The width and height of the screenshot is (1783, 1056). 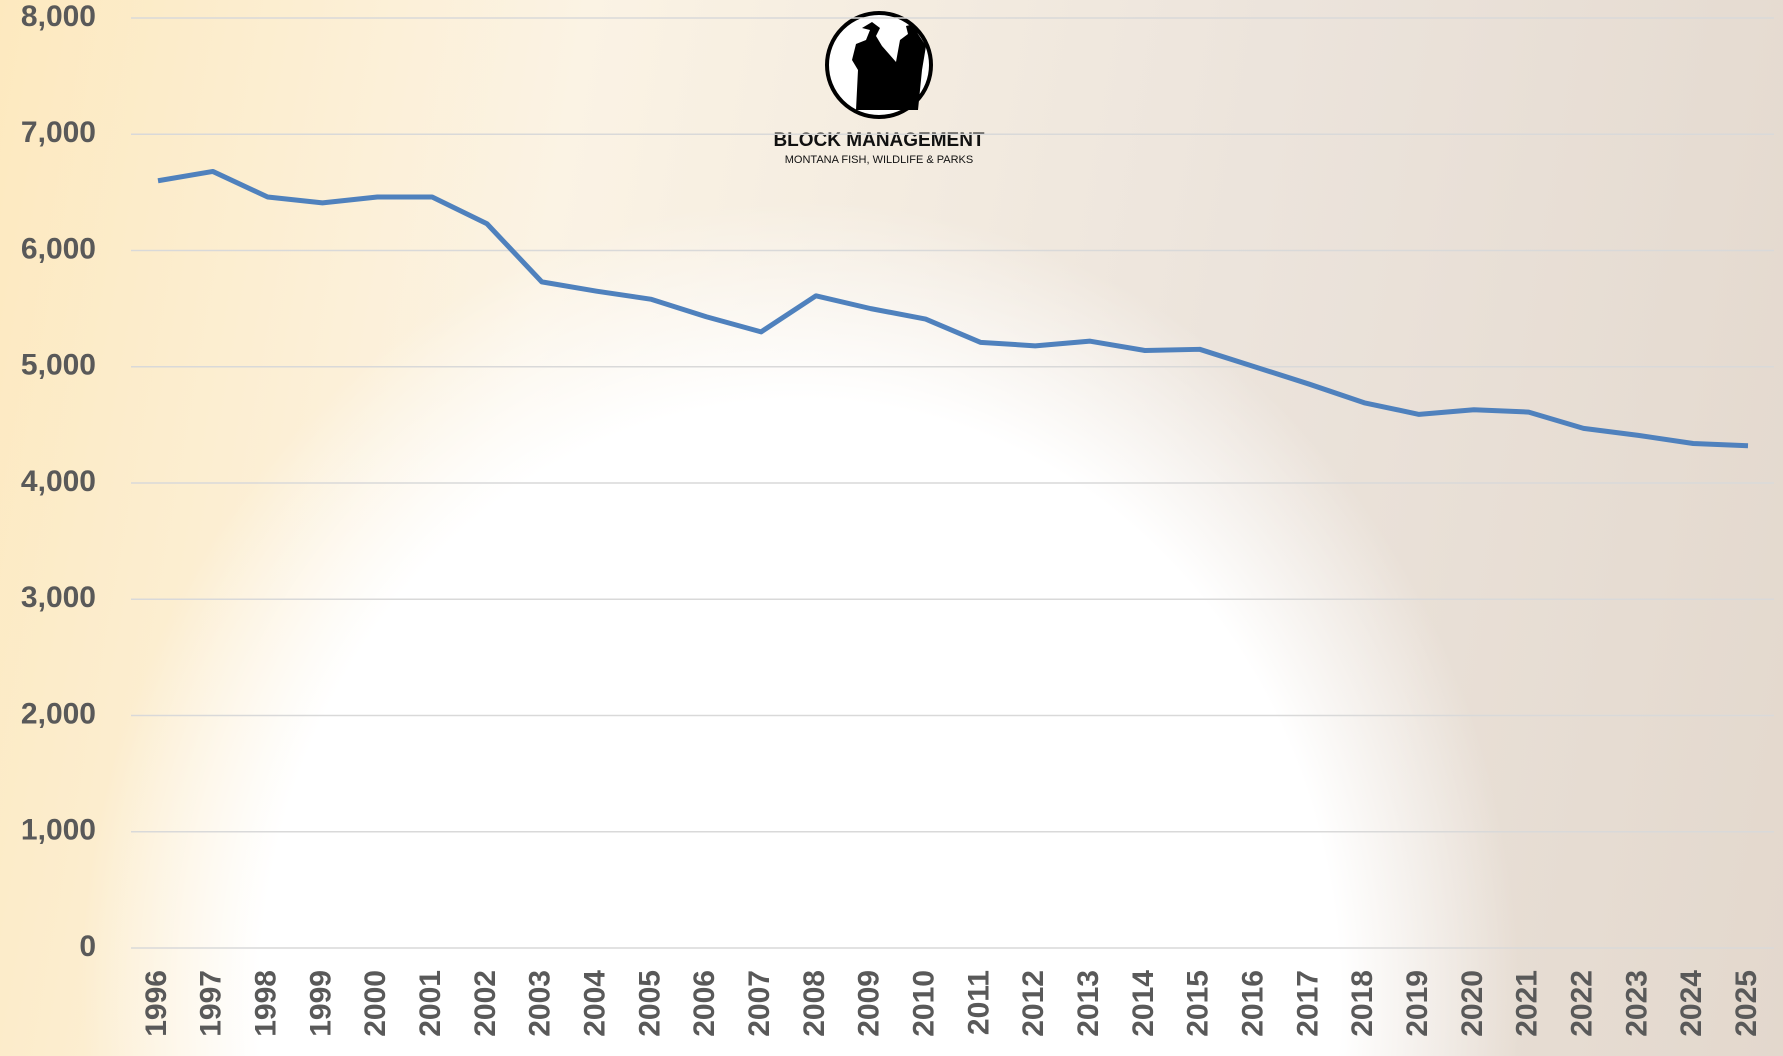 What do you see at coordinates (58, 481) in the screenshot?
I see `y-tick-label: 4,000` at bounding box center [58, 481].